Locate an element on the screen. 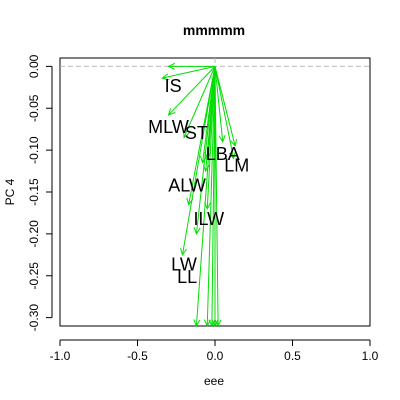  y-axis: 0.00 -0.05 -0.10 -0.15 -0.20 -0.25 -0.30 is located at coordinates (39, 192).